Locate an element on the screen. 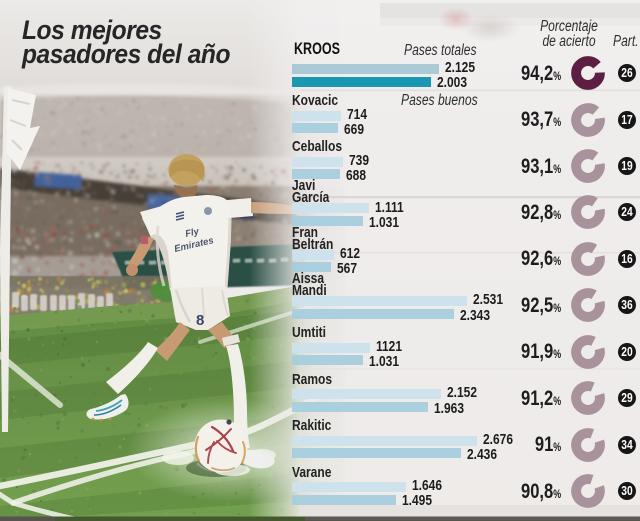  svg-text: Fly is located at coordinates (192, 233).